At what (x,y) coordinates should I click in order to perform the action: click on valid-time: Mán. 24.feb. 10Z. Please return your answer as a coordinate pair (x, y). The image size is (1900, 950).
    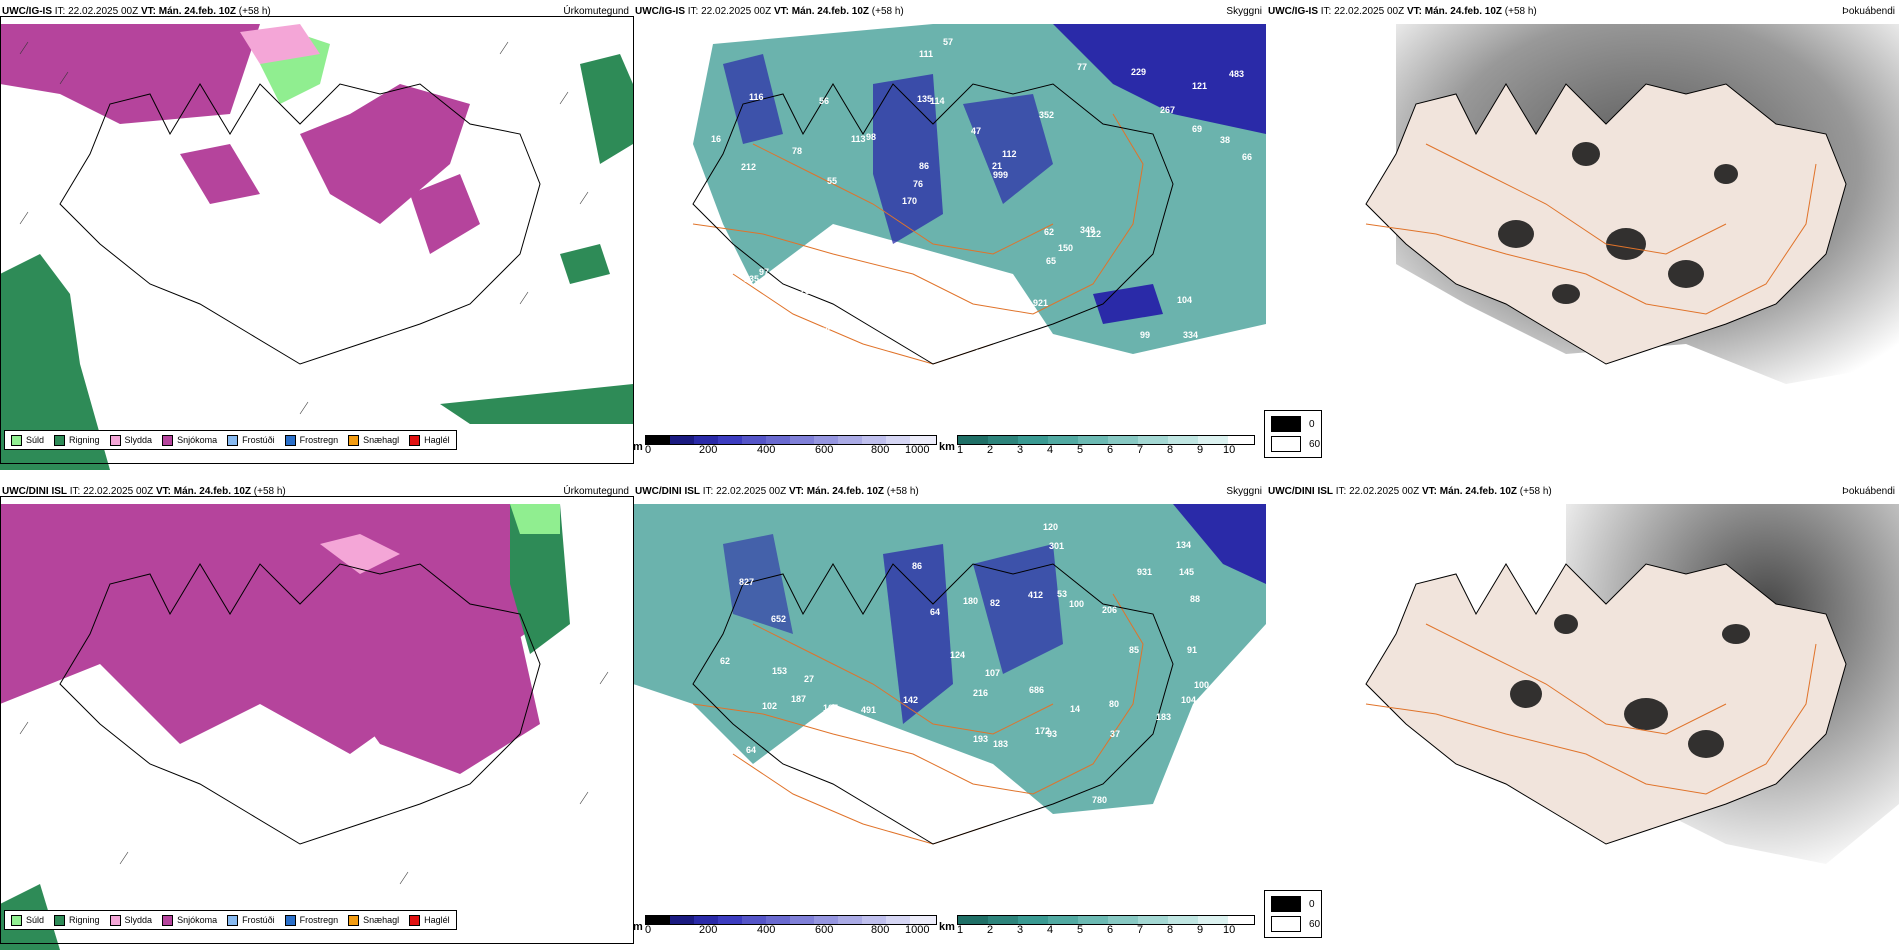
    Looking at the image, I should click on (845, 491).